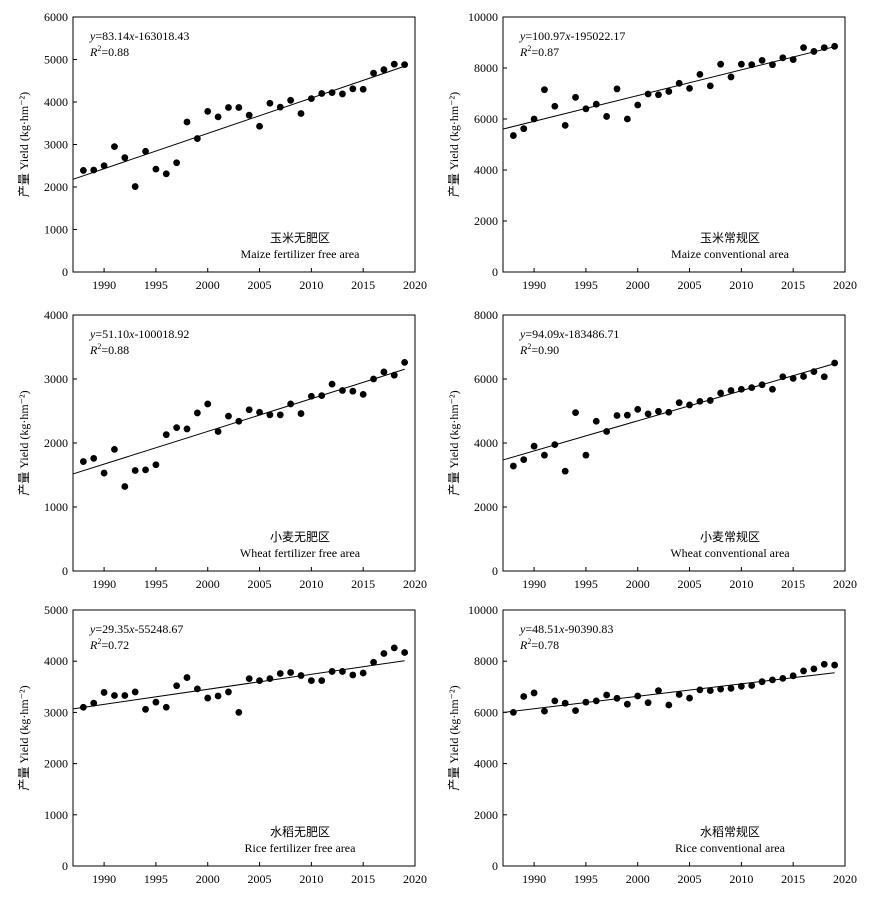 This screenshot has width=890, height=910. What do you see at coordinates (539, 644) in the screenshot?
I see `r-squared: R2=0.78` at bounding box center [539, 644].